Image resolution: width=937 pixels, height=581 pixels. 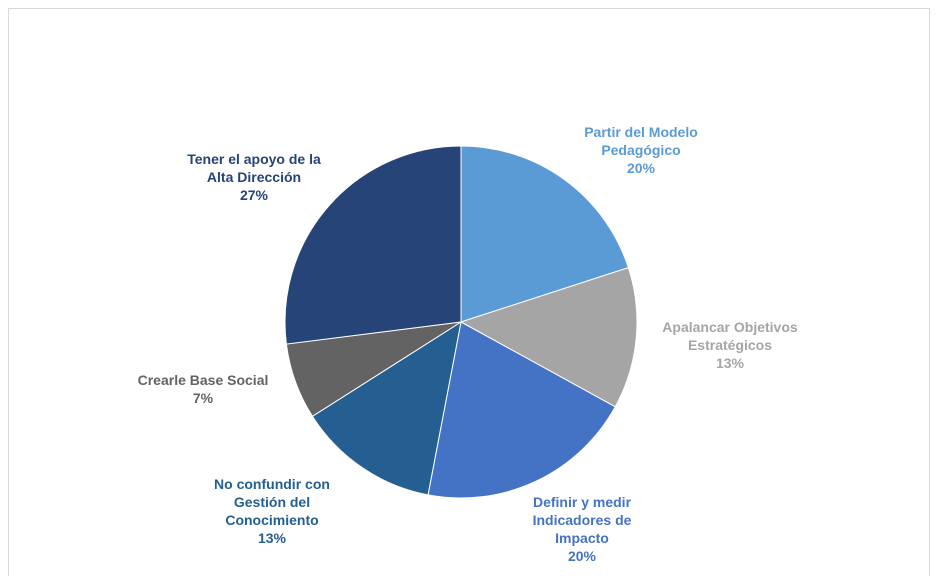 I want to click on slice-label: Definir y medir Indicadores de Impacto, so click(x=582, y=520).